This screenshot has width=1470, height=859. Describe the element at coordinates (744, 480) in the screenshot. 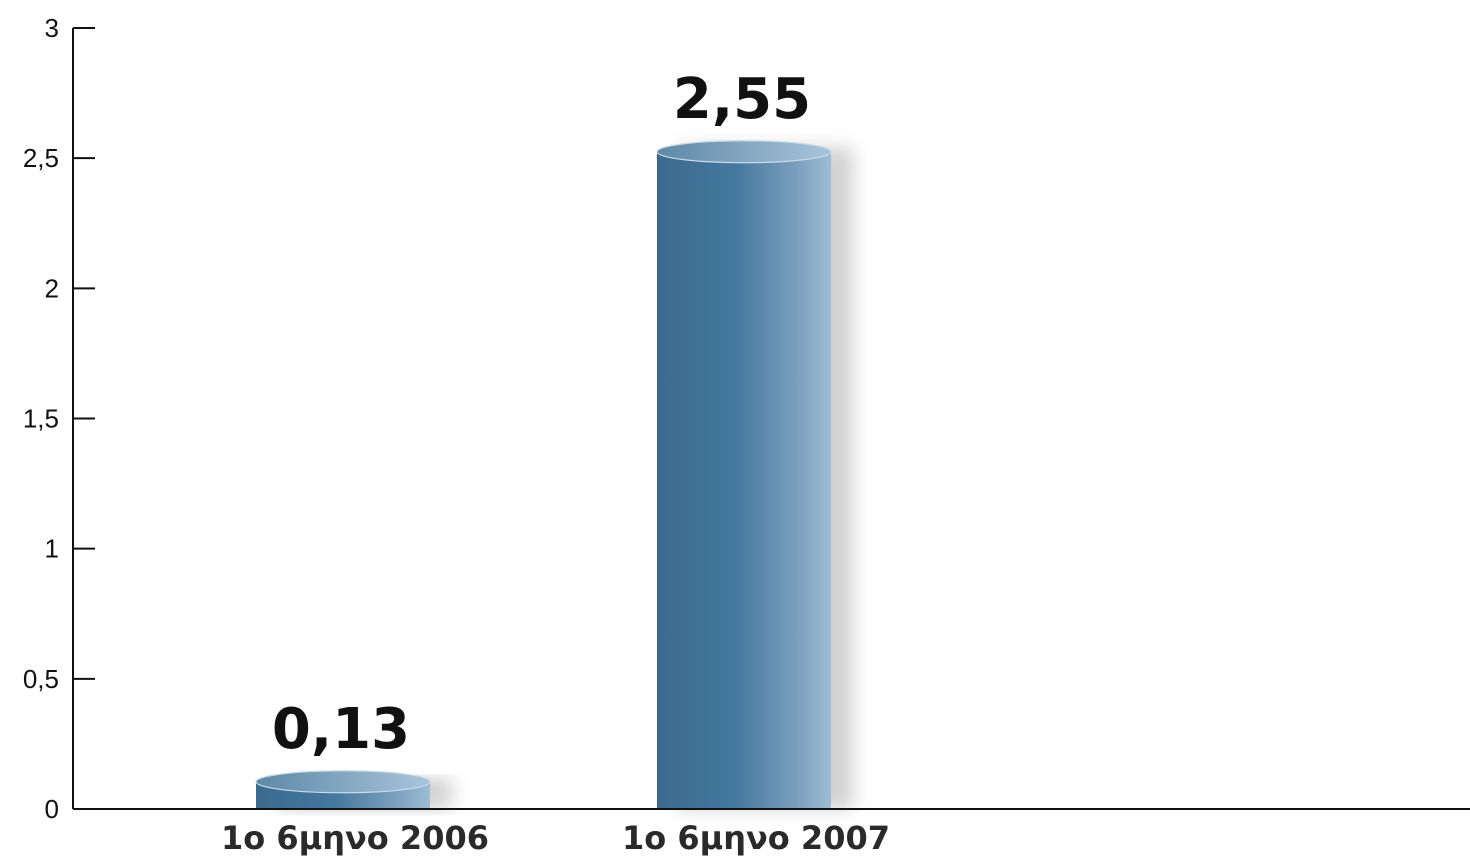

I see `bar-body` at that location.